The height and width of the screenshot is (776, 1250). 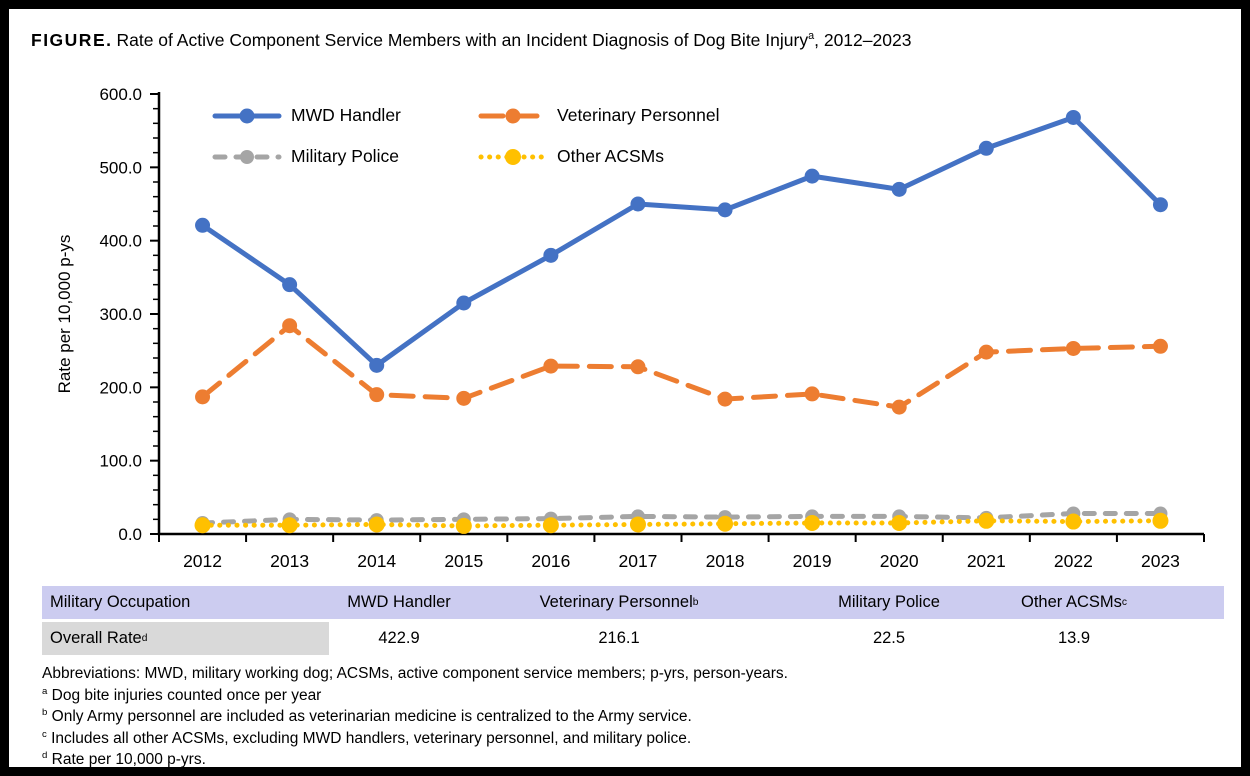 I want to click on overall-rate-military-police: 22.5, so click(x=889, y=638).